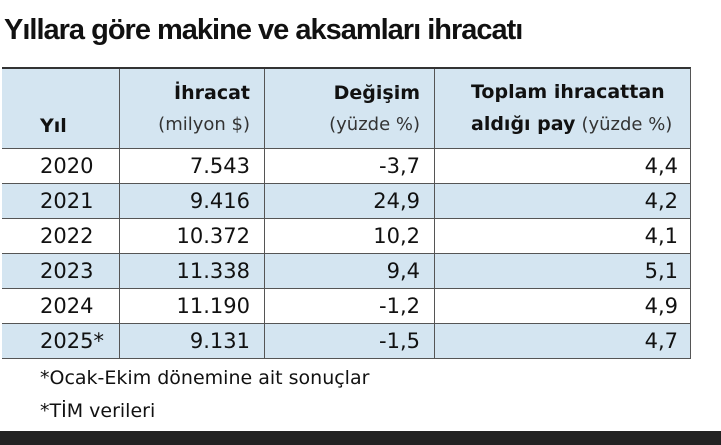  Describe the element at coordinates (350, 166) in the screenshot. I see `table-cell: -3,7` at that location.